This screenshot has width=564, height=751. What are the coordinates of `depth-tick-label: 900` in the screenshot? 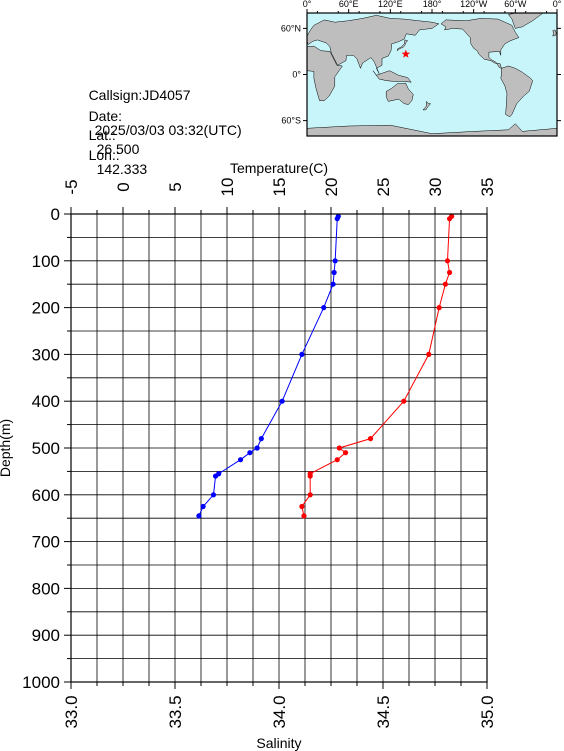 It's located at (46, 635).